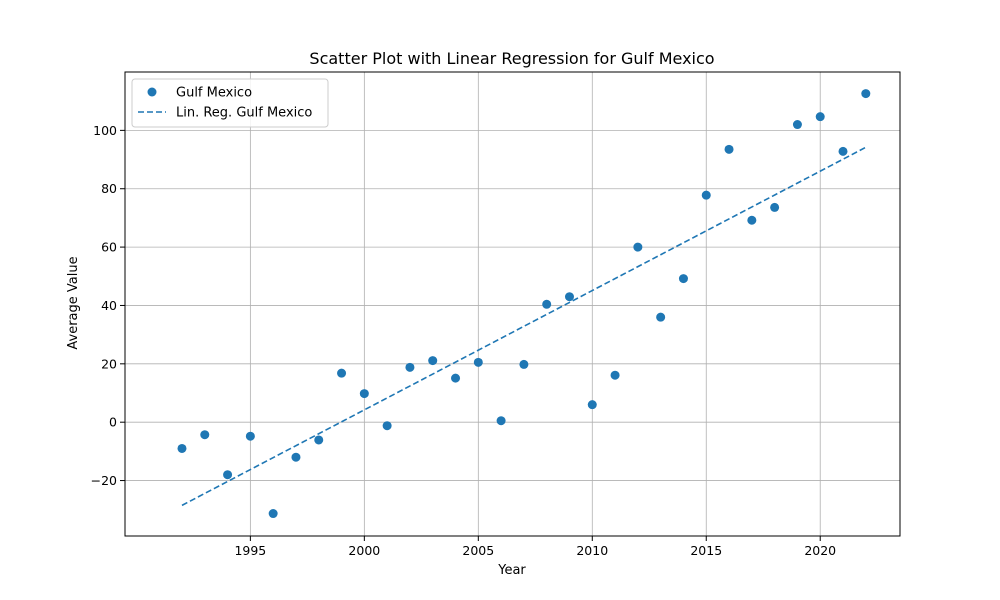 This screenshot has width=1000, height=600. I want to click on x-axis-ticks: 1995 2000 2005 2010 2015 2020, so click(535, 547).